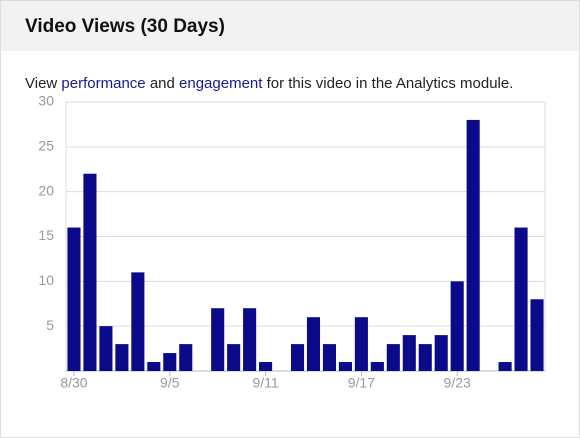  I want to click on header-title: Video Views (30 Days), so click(125, 26).